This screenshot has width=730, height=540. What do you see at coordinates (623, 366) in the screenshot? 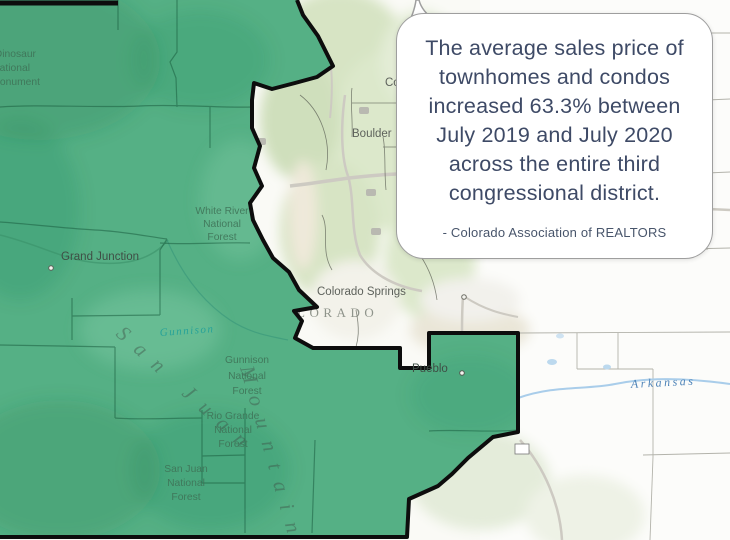
I see `arkansas-river` at bounding box center [623, 366].